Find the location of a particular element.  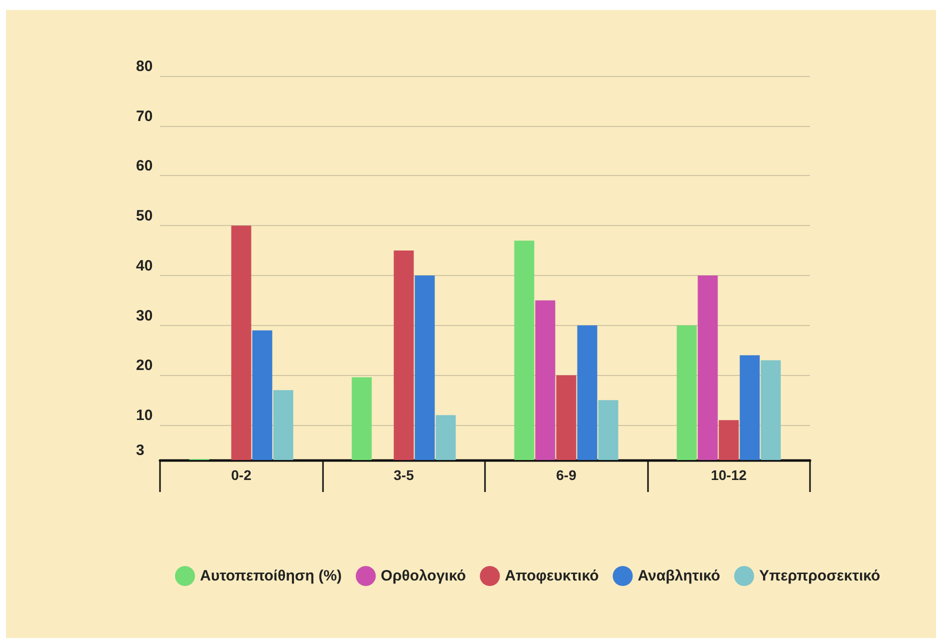

legend-label: Αυτοπεποίθηση (%) is located at coordinates (271, 576).